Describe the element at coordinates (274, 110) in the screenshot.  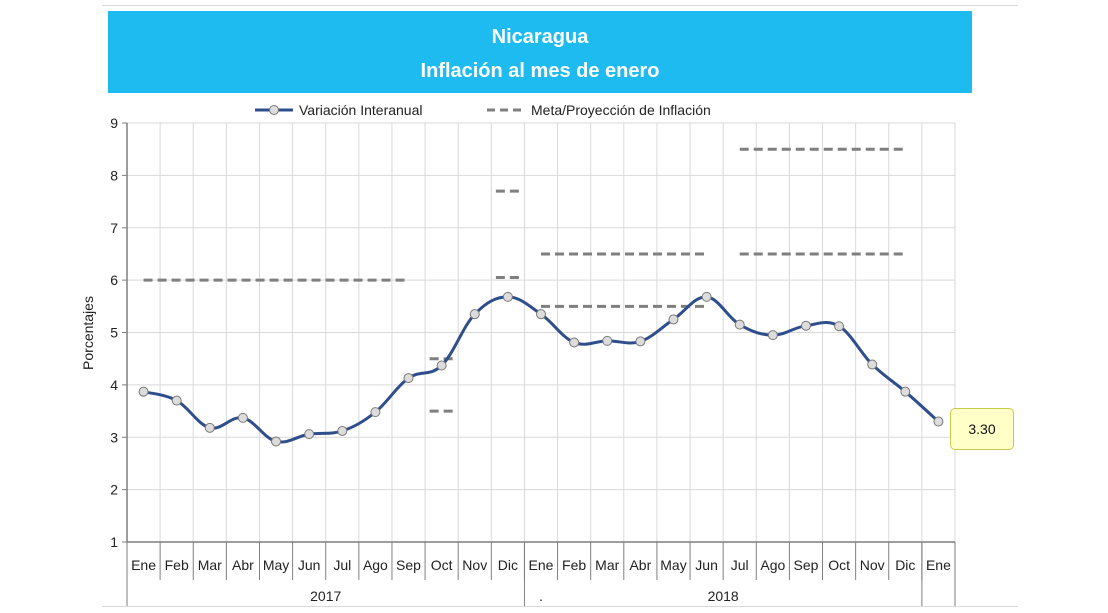
I see `legend-series-marker` at that location.